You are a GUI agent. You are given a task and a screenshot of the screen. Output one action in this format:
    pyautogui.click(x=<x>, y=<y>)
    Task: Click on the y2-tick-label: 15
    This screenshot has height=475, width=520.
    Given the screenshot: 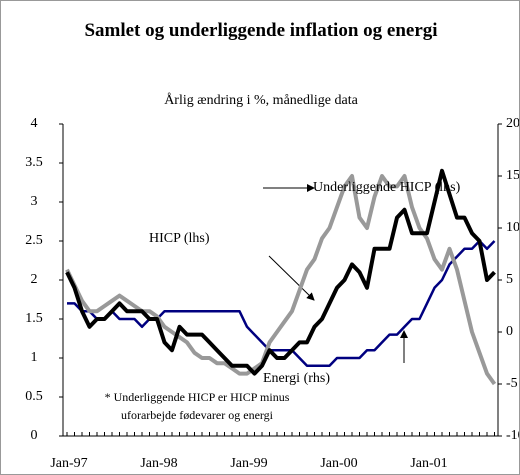 What is the action you would take?
    pyautogui.click(x=512, y=175)
    